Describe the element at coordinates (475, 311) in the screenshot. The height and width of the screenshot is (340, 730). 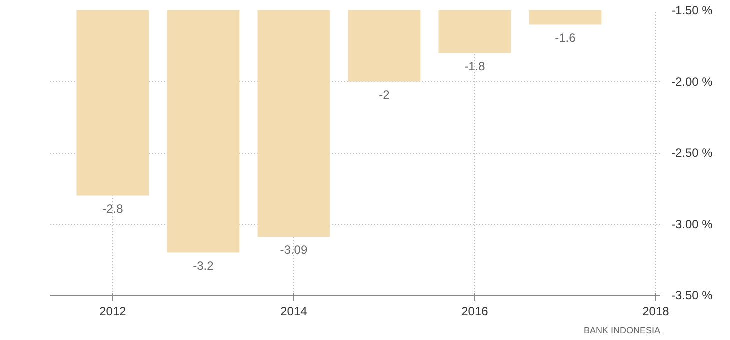
I see `x-tick-label: 2016` at that location.